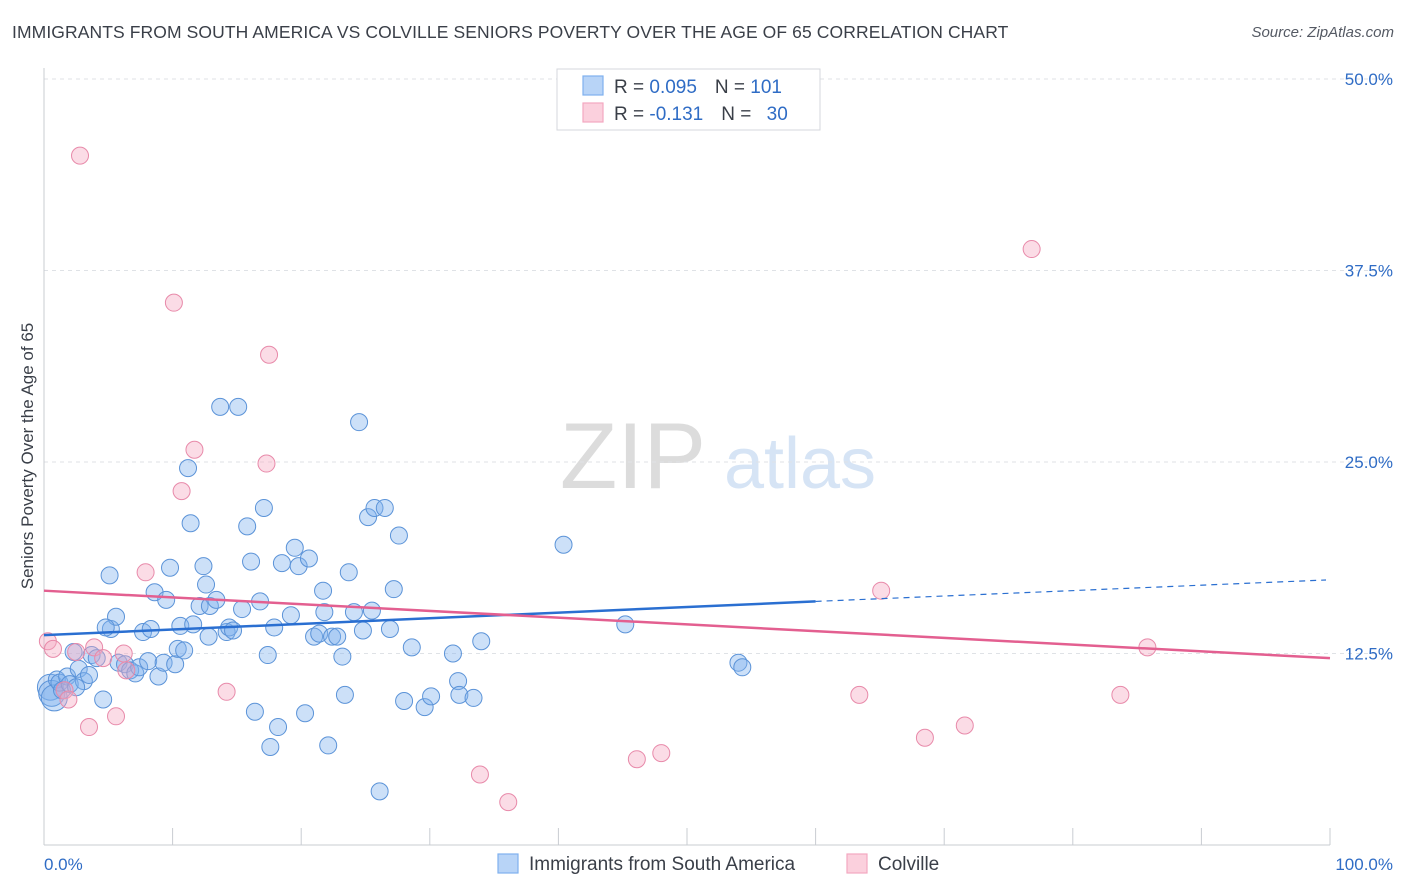 The image size is (1406, 892). Describe the element at coordinates (1369, 271) in the screenshot. I see `y-tick-label: 37.5%` at that location.